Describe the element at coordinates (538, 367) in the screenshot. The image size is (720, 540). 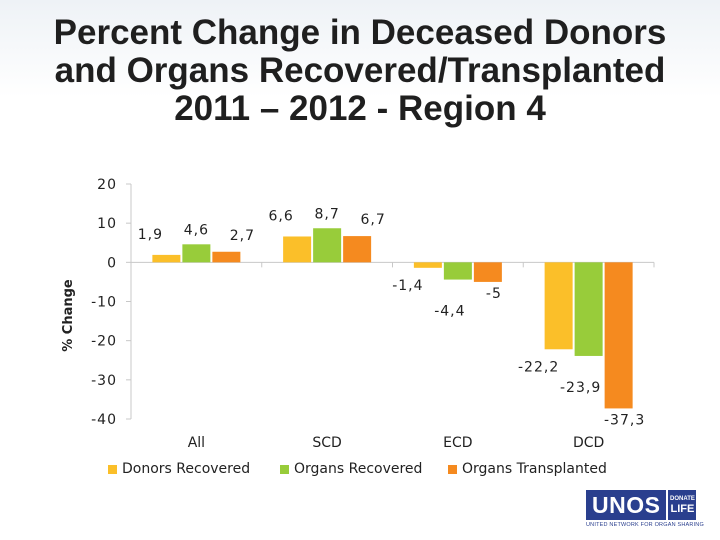
I see `data-label: -22,2` at that location.